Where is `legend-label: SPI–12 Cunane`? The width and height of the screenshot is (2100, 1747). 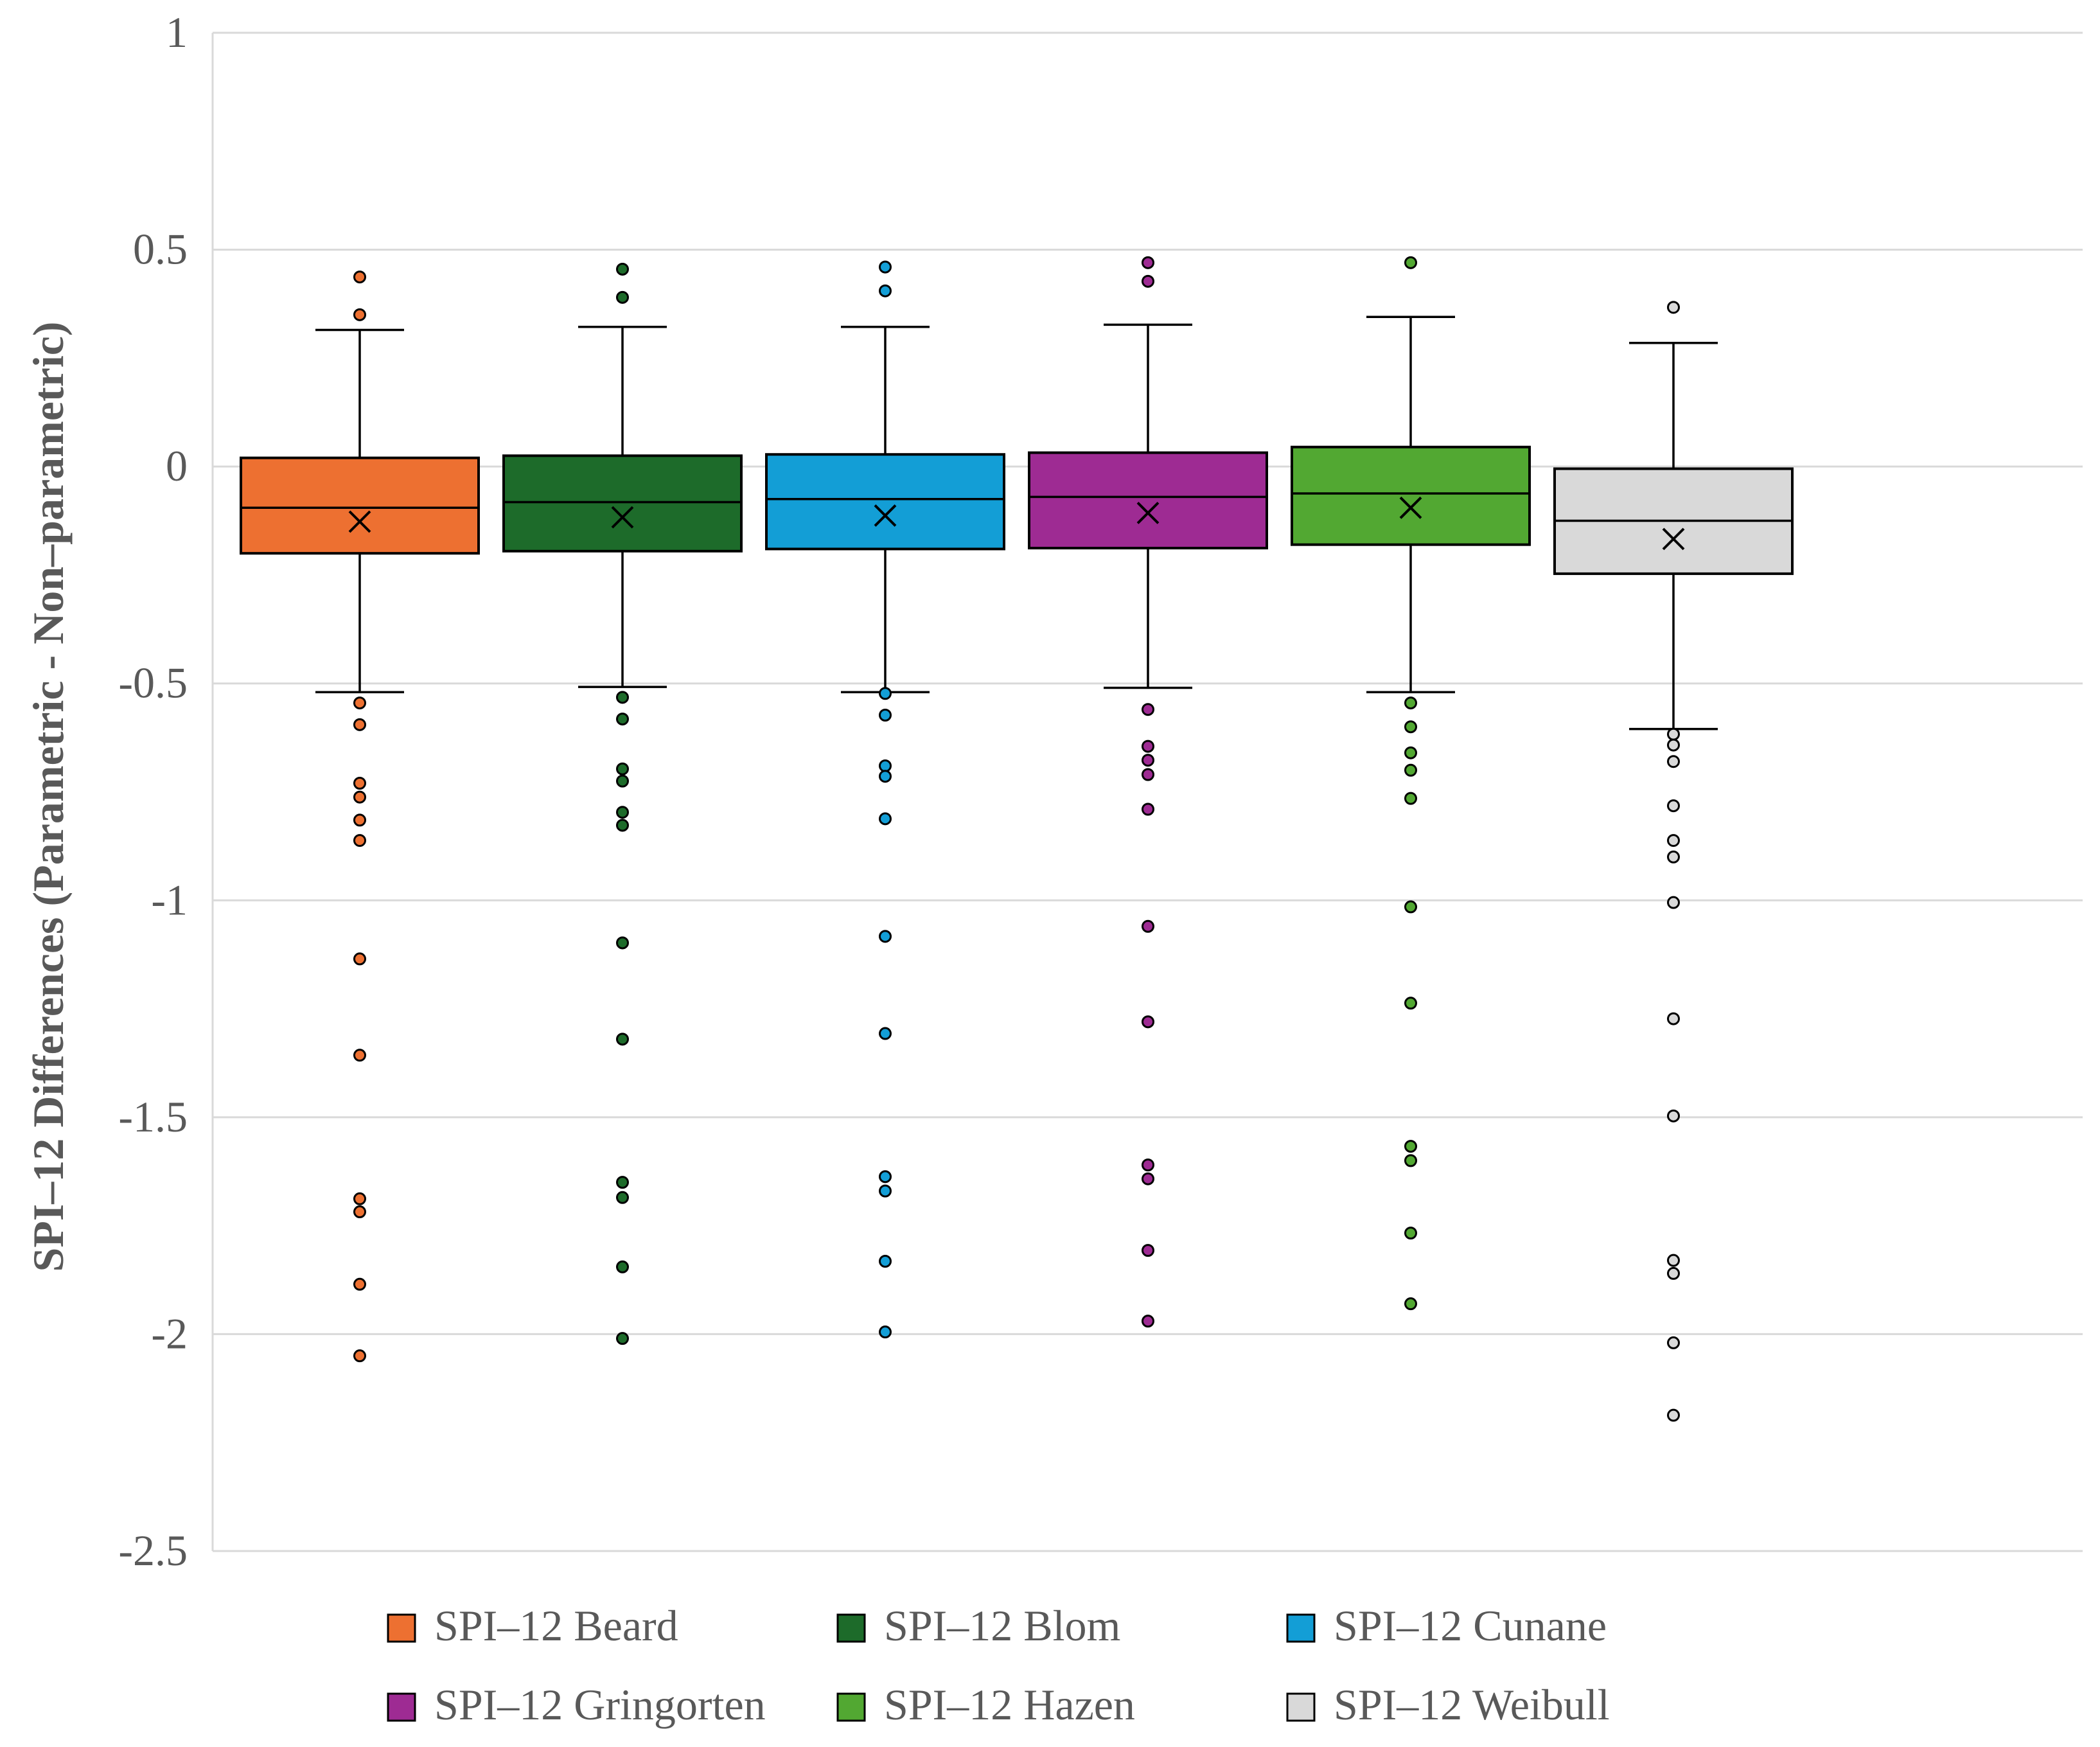
legend-label: SPI–12 Cunane is located at coordinates (1470, 1626).